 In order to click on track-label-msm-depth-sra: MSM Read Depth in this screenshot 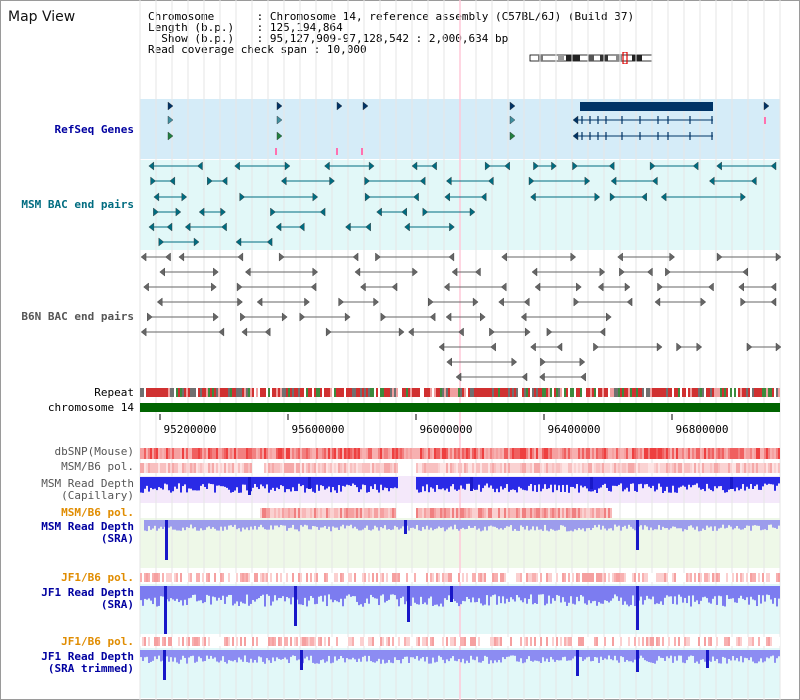, I will do `click(87, 526)`.